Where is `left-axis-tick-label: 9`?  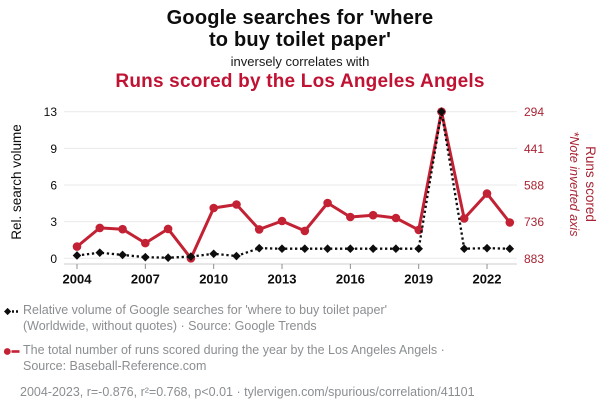
left-axis-tick-label: 9 is located at coordinates (53, 149).